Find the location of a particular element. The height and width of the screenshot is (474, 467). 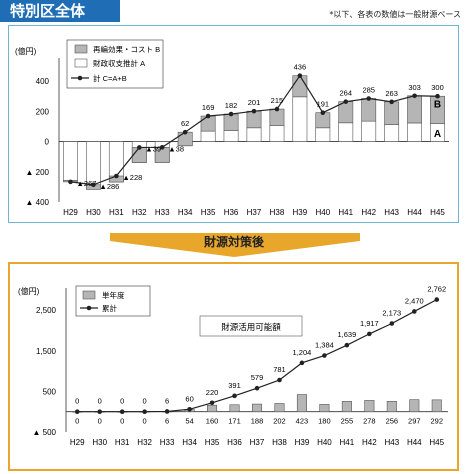

legend-marker-cumulative is located at coordinates (89, 308).